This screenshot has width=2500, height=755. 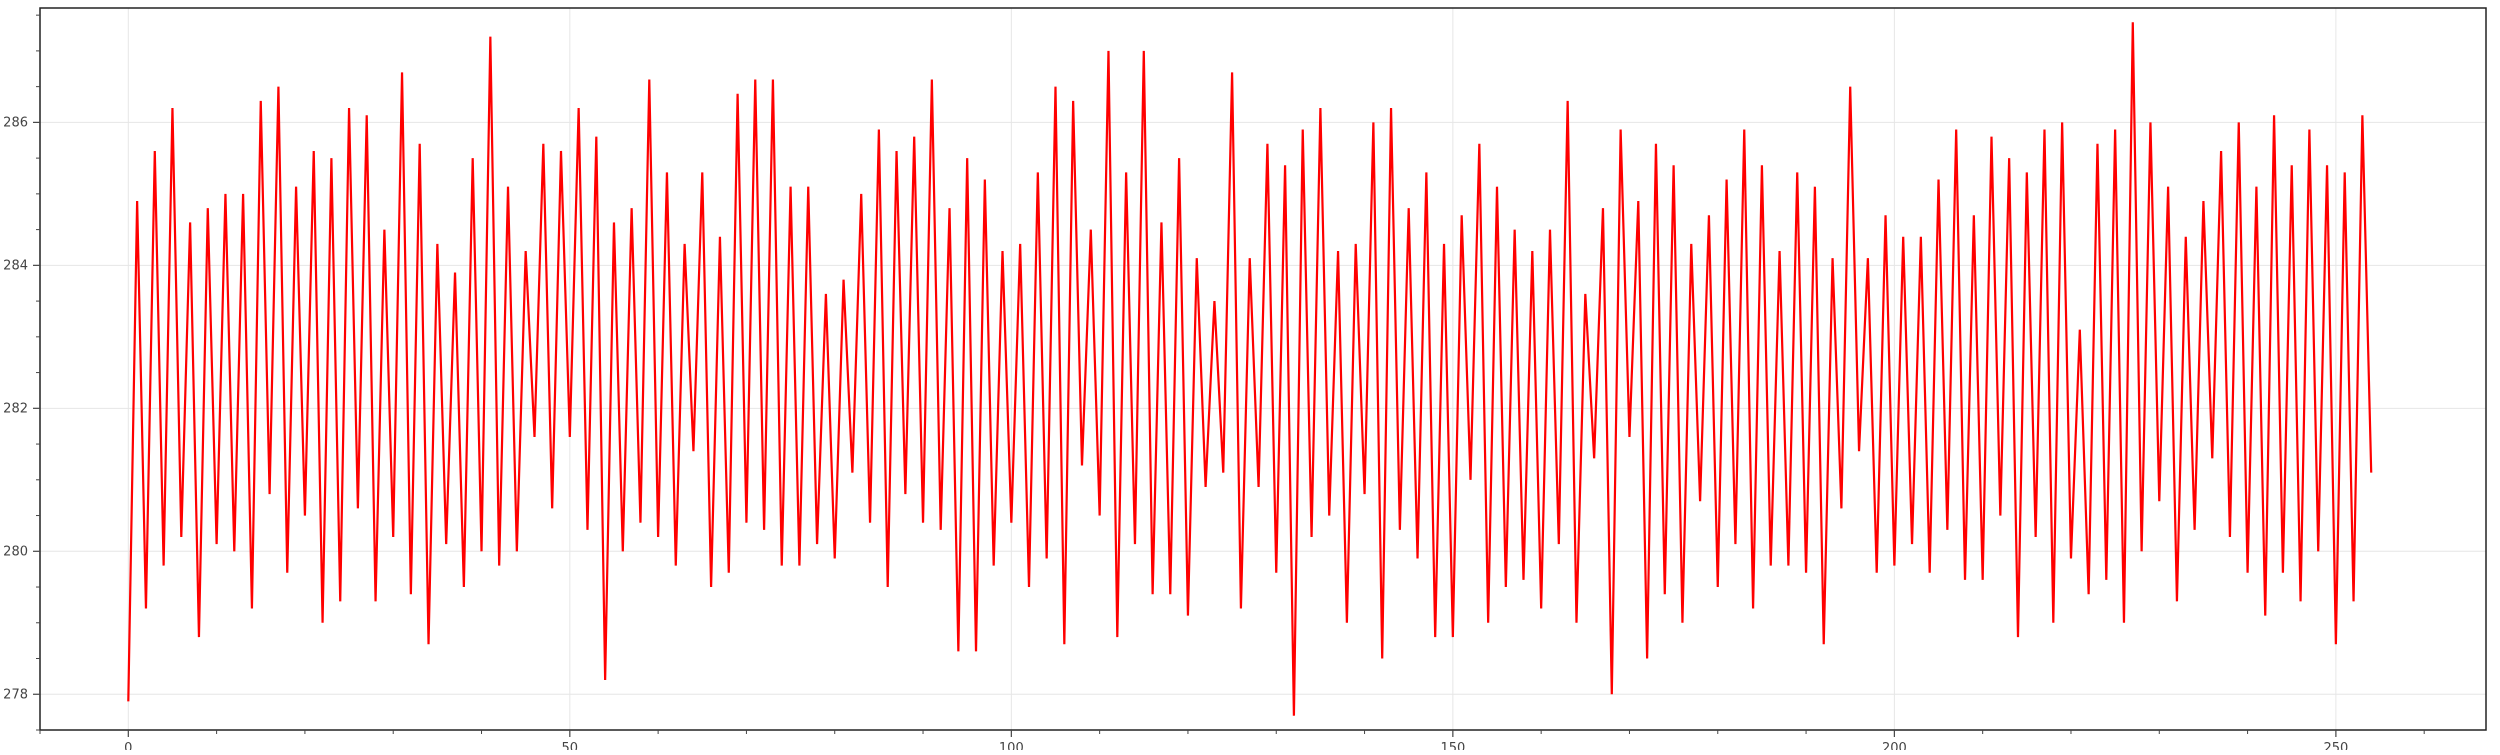 What do you see at coordinates (15, 265) in the screenshot?
I see `y-tick-label: 284` at bounding box center [15, 265].